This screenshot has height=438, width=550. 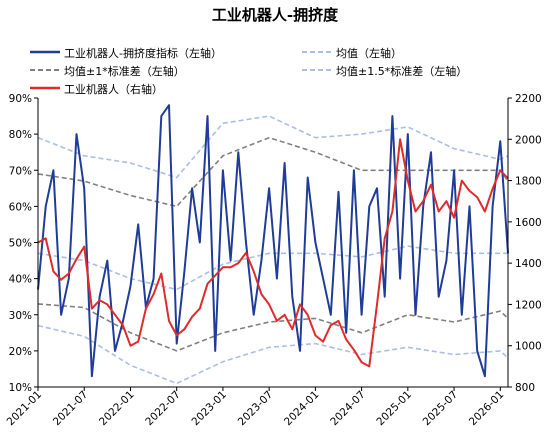 I want to click on right-tick-label: 1600, so click(x=528, y=223).